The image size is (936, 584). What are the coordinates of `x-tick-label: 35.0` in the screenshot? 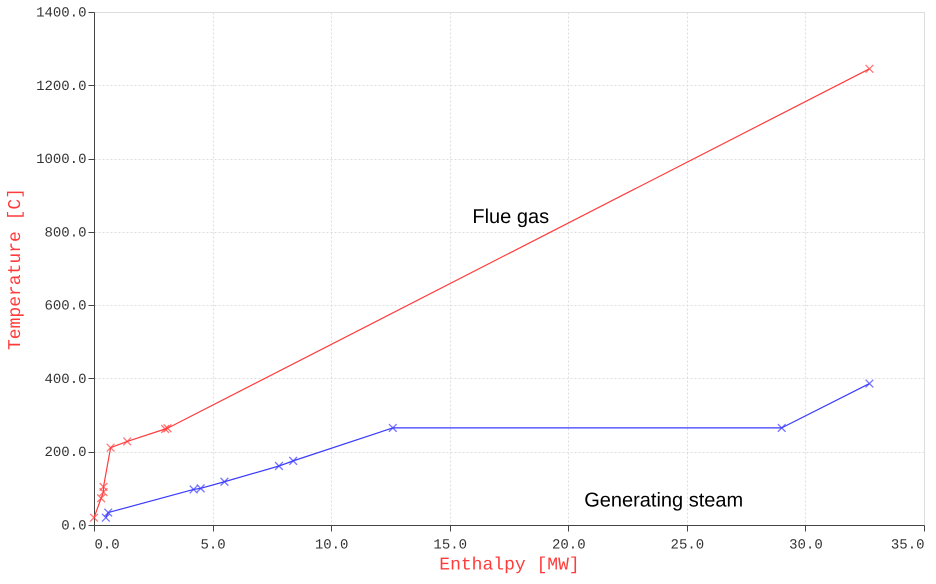 It's located at (907, 546).